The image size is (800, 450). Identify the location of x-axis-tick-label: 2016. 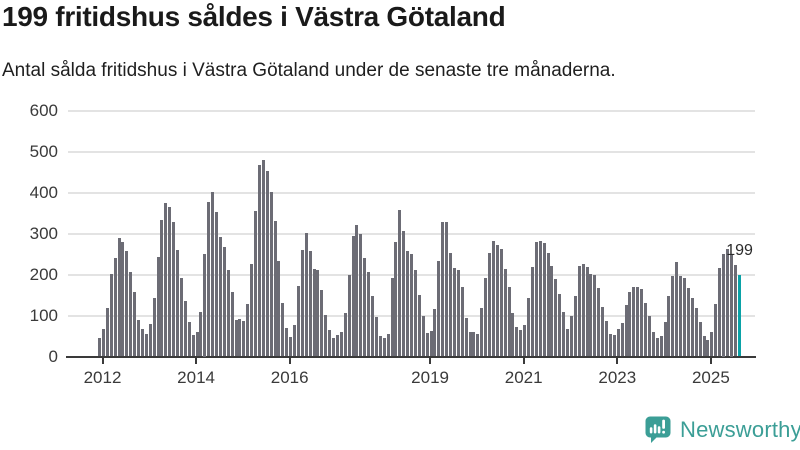
(289, 377).